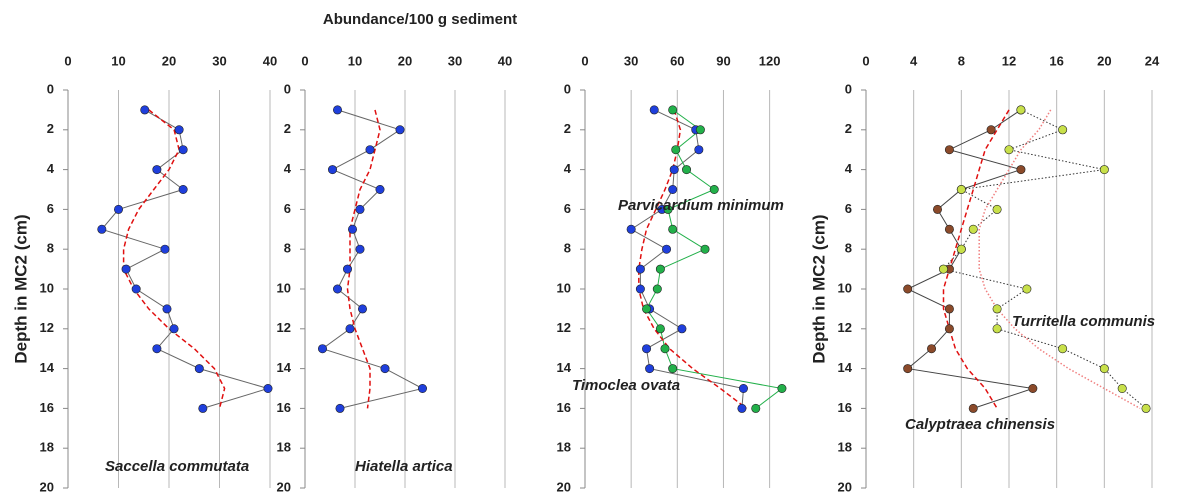 This screenshot has width=1189, height=497. What do you see at coordinates (568, 168) in the screenshot?
I see `y-tick-label: 4` at bounding box center [568, 168].